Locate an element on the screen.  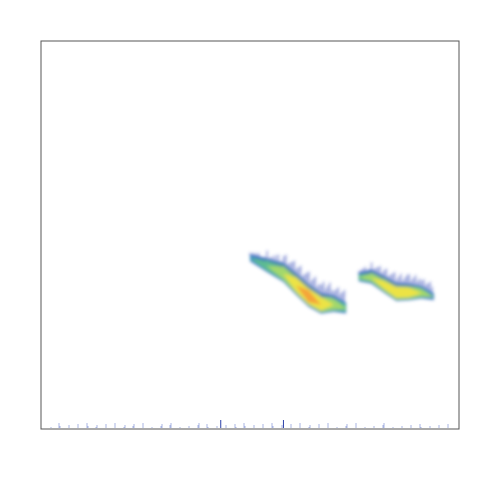
baseline-noise is located at coordinates (249, 424).